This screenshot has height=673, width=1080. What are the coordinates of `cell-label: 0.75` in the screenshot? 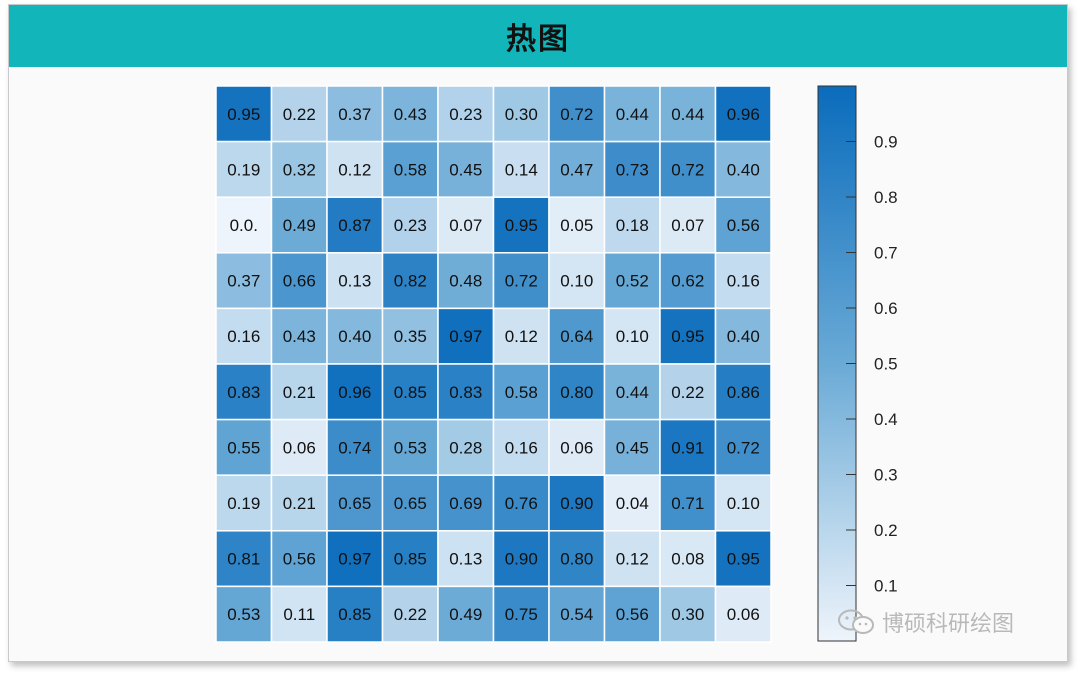 It's located at (521, 614).